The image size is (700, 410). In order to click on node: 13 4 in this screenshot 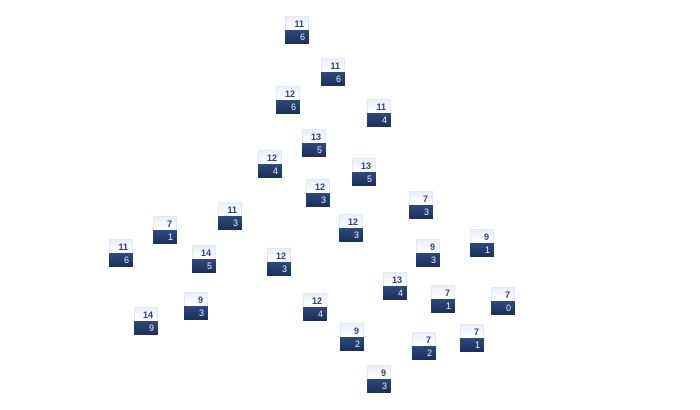, I will do `click(395, 286)`.